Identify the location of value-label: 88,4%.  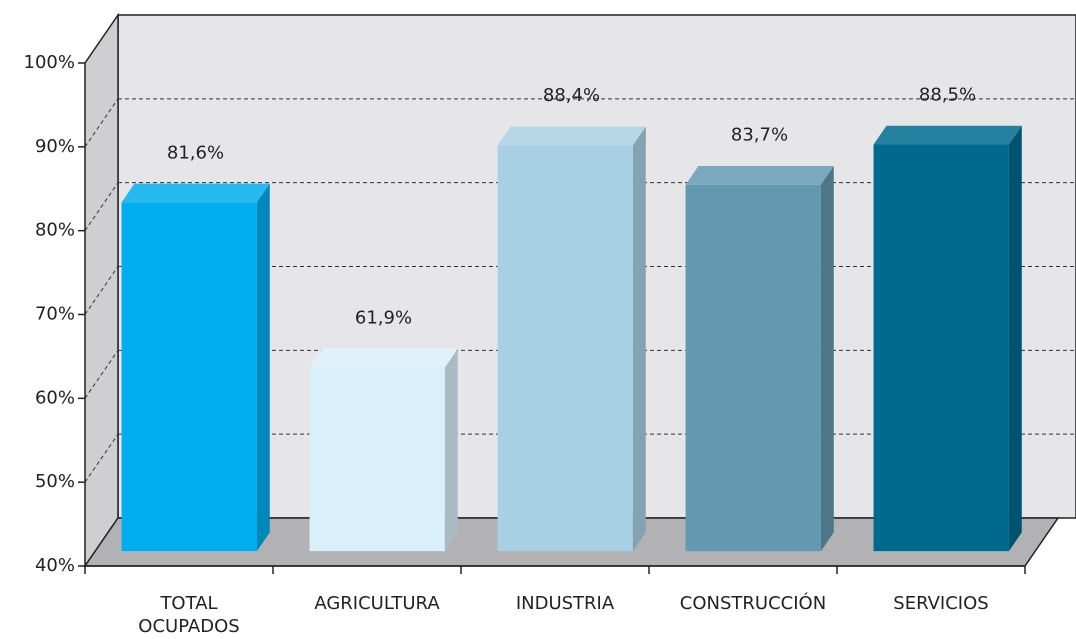
(571, 95).